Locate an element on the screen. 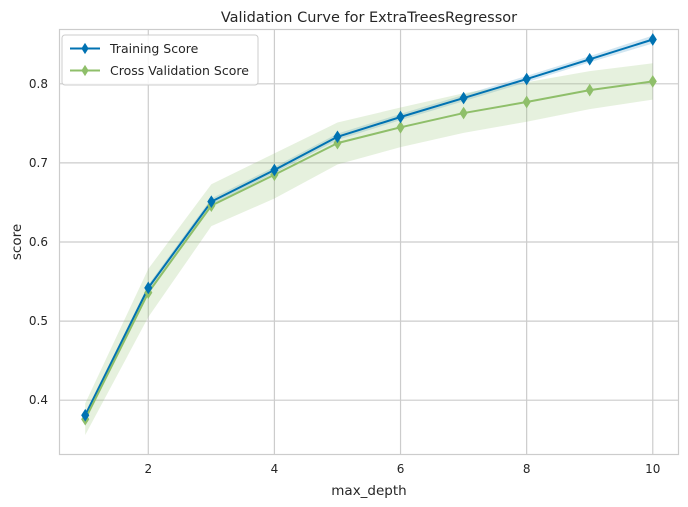 This screenshot has height=507, width=688. legend-box is located at coordinates (160, 60).